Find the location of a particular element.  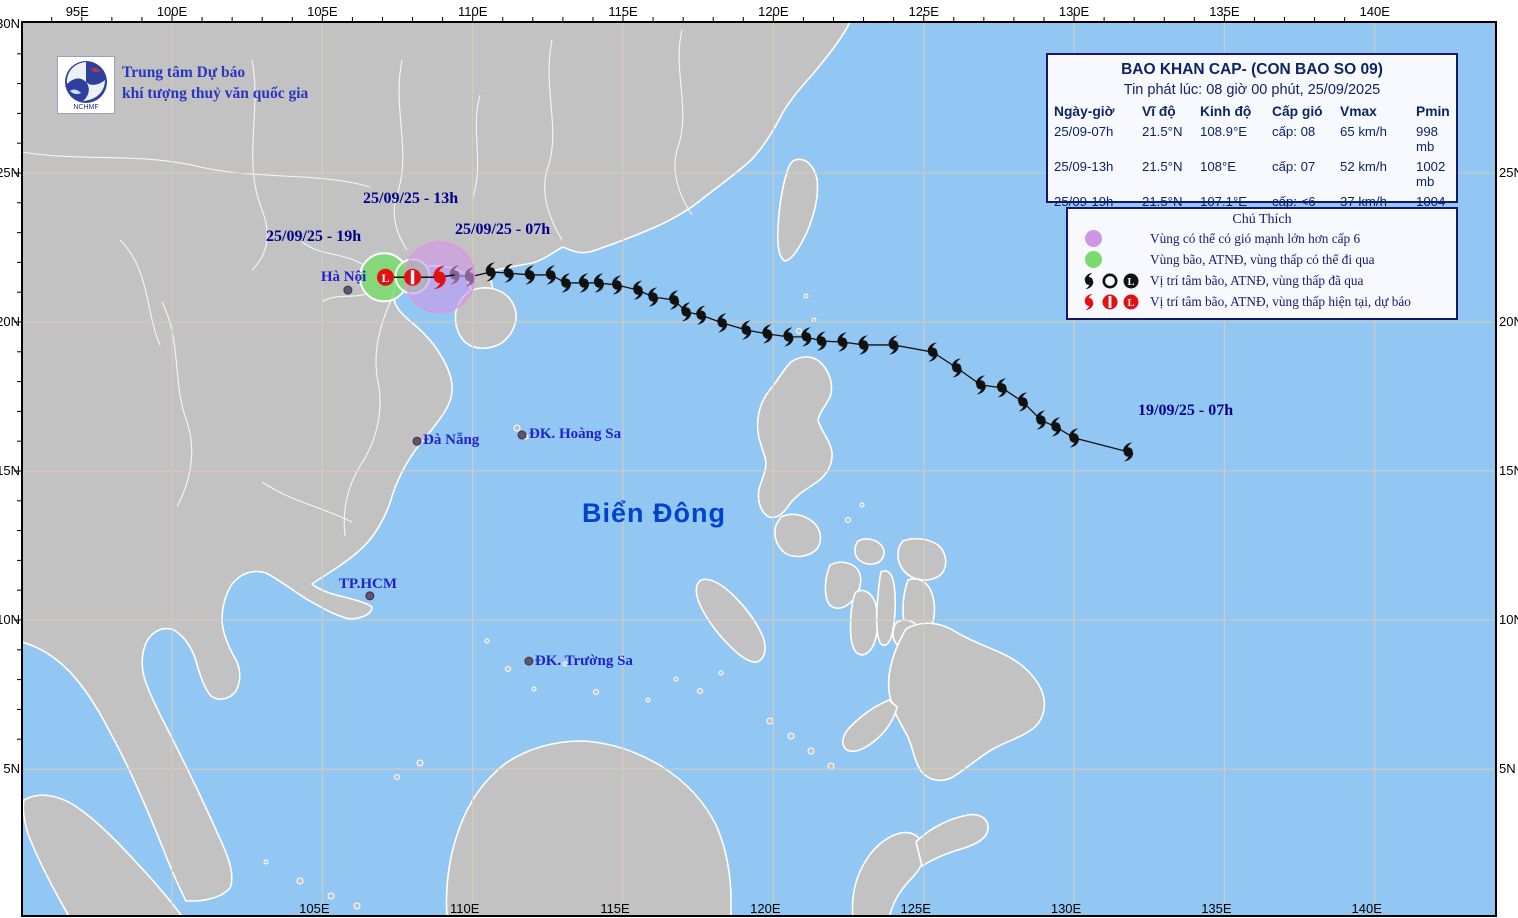

green-zone-icon is located at coordinates (1093, 259).